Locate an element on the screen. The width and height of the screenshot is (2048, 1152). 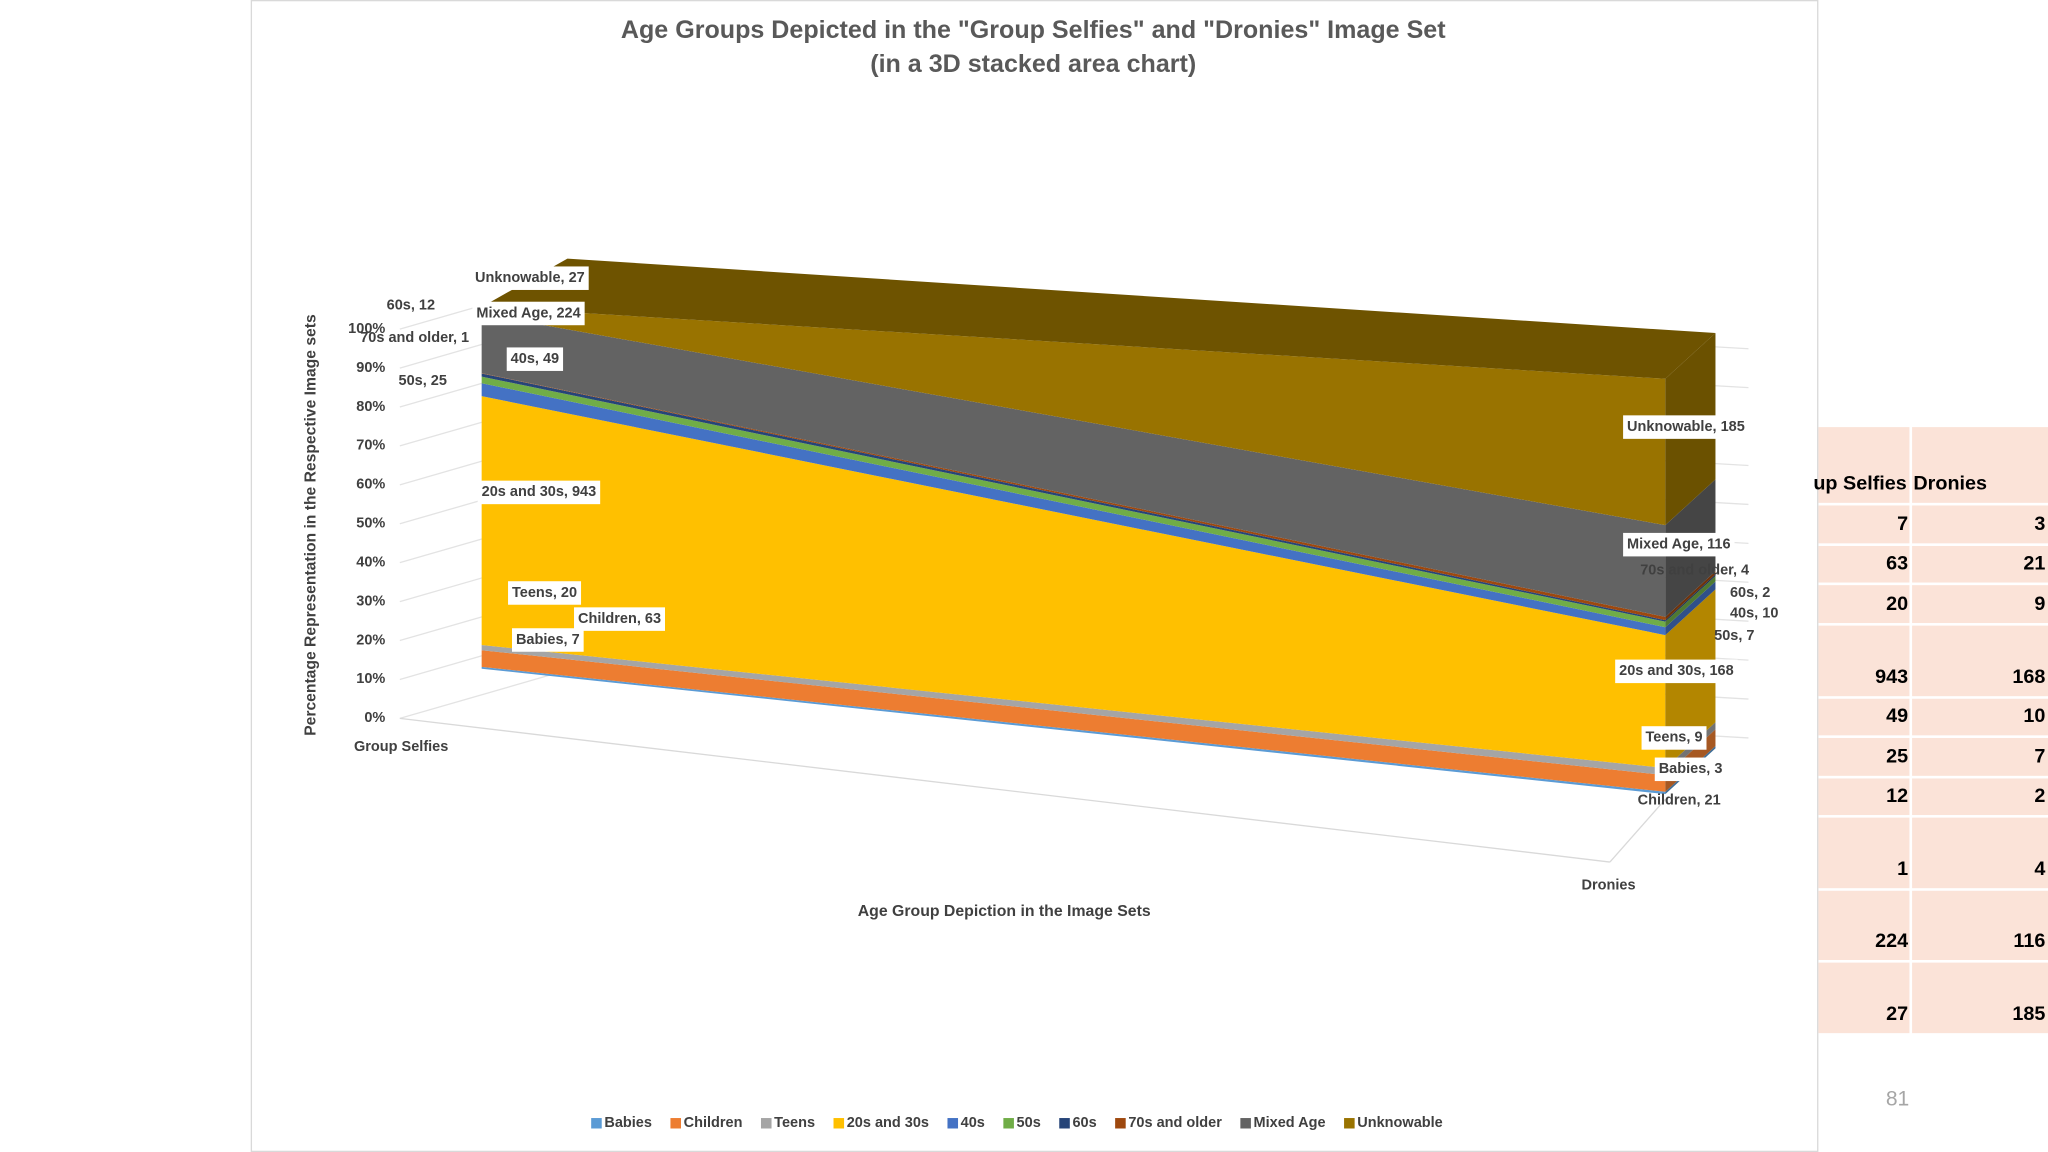
table-header: Dronies is located at coordinates (1950, 484).